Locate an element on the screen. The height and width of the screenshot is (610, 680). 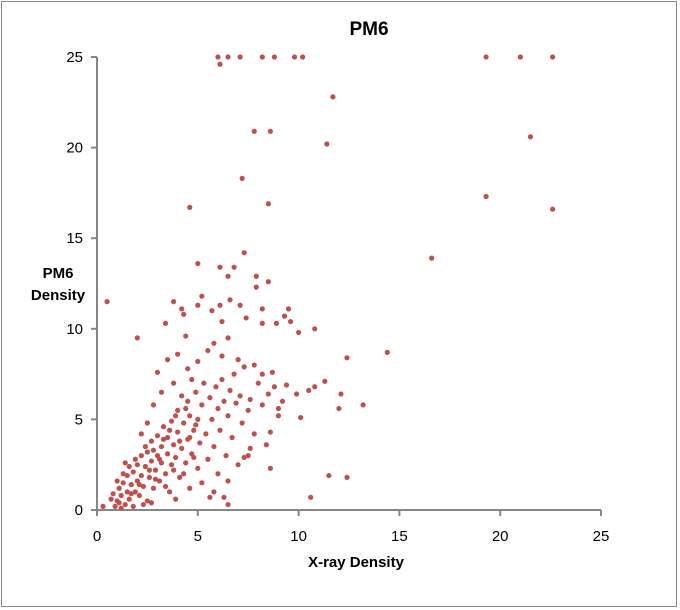
x-tick-label: 25 is located at coordinates (601, 536).